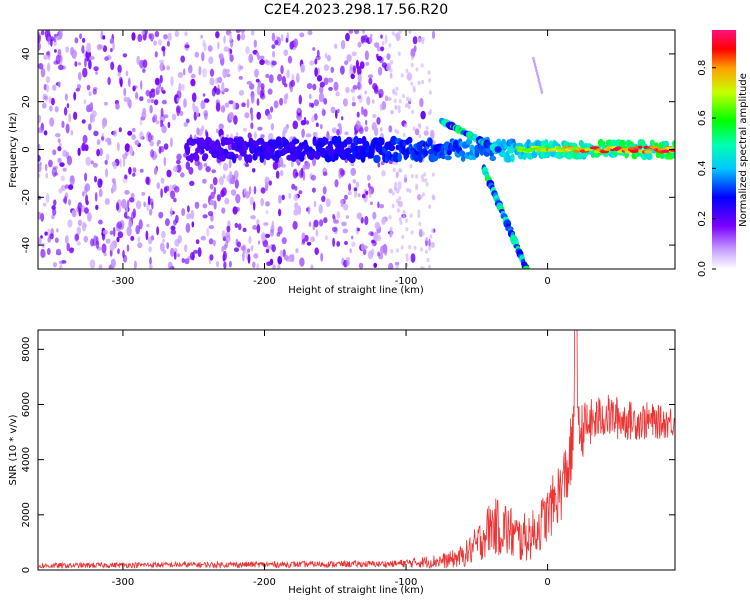  I want to click on snr-ytick-label: 6000, so click(26, 404).